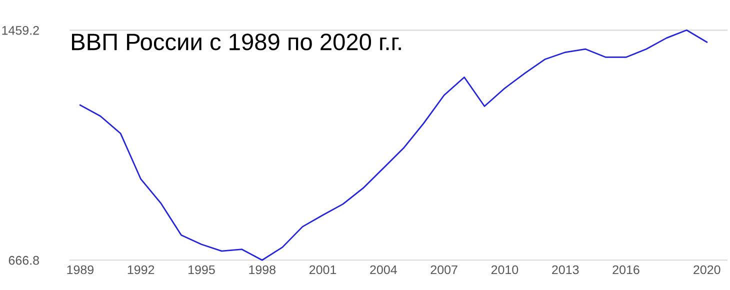 This screenshot has height=290, width=730. Describe the element at coordinates (80, 269) in the screenshot. I see `x-tick-label: 1989` at that location.